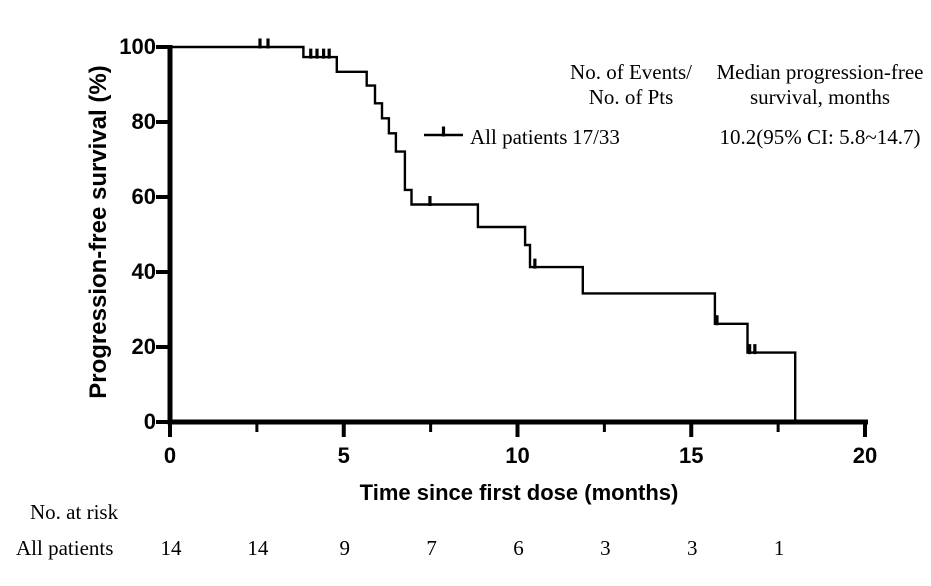 The image size is (931, 586). Describe the element at coordinates (779, 548) in the screenshot. I see `risk-count-t17.5: 1` at that location.